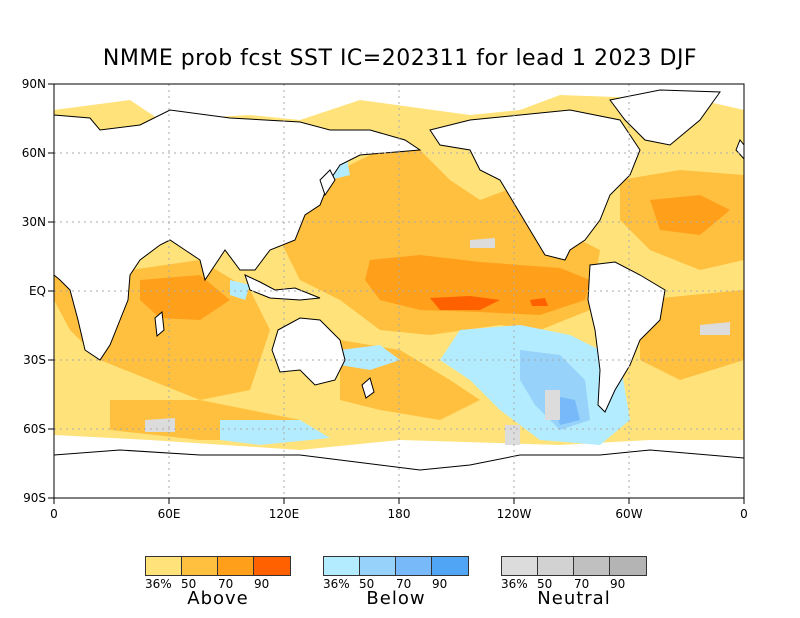  Describe the element at coordinates (226, 584) in the screenshot. I see `legend-above-tick-70: 70` at that location.